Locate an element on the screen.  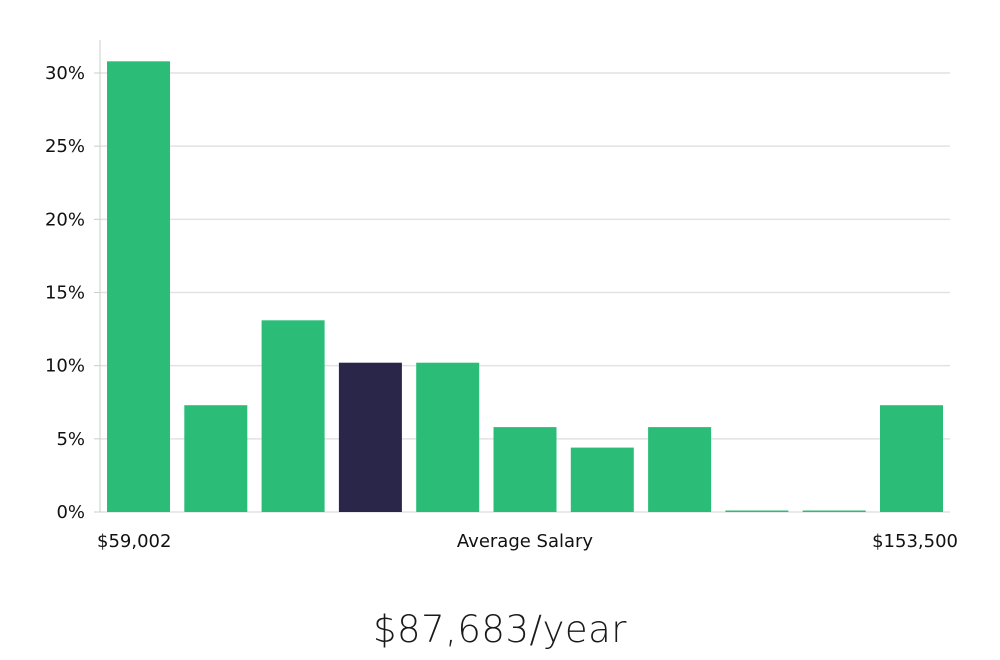
y-tick-label: 0% is located at coordinates (70, 512).